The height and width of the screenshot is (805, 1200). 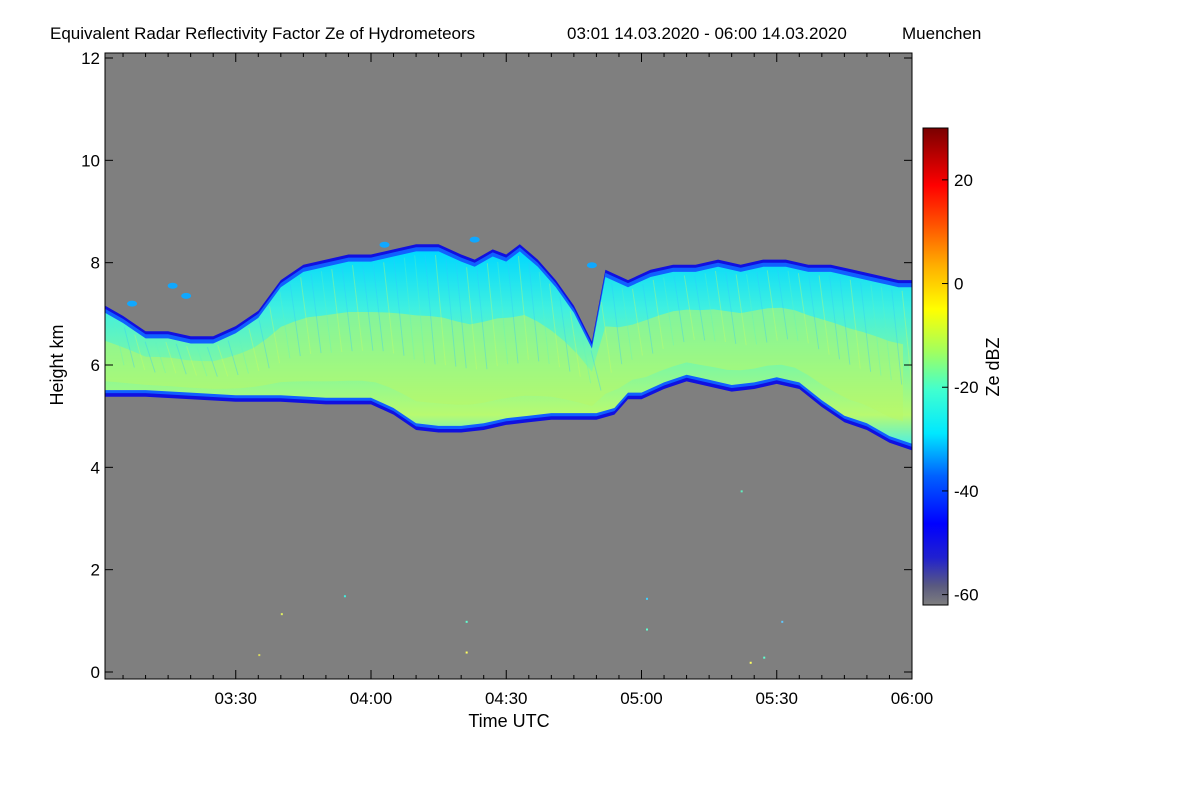 I want to click on x-tick-label: 05:30, so click(x=776, y=698).